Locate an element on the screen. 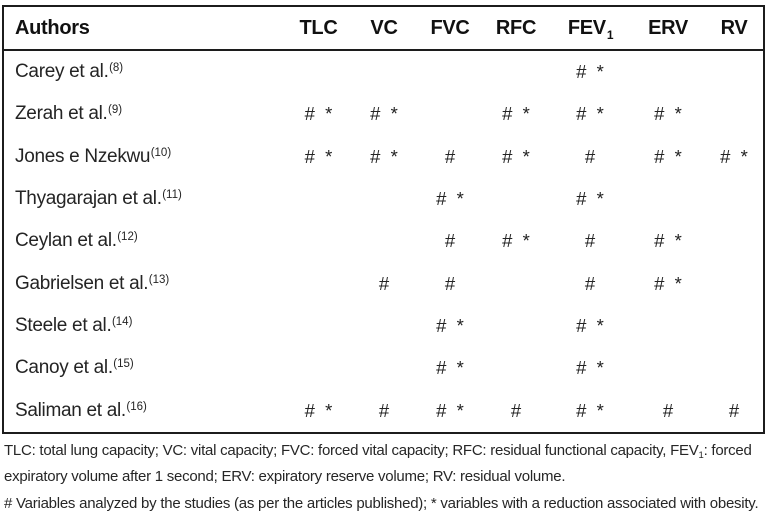  citation-reference: (8) is located at coordinates (116, 68).